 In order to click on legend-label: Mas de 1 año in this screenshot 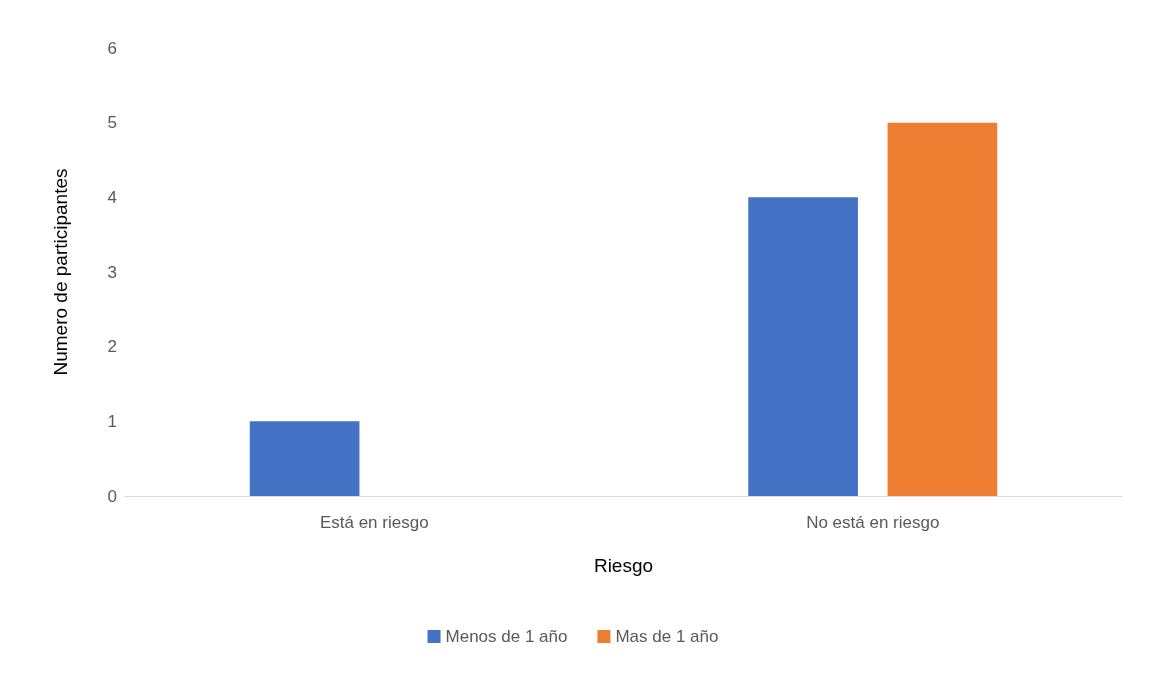, I will do `click(667, 636)`.